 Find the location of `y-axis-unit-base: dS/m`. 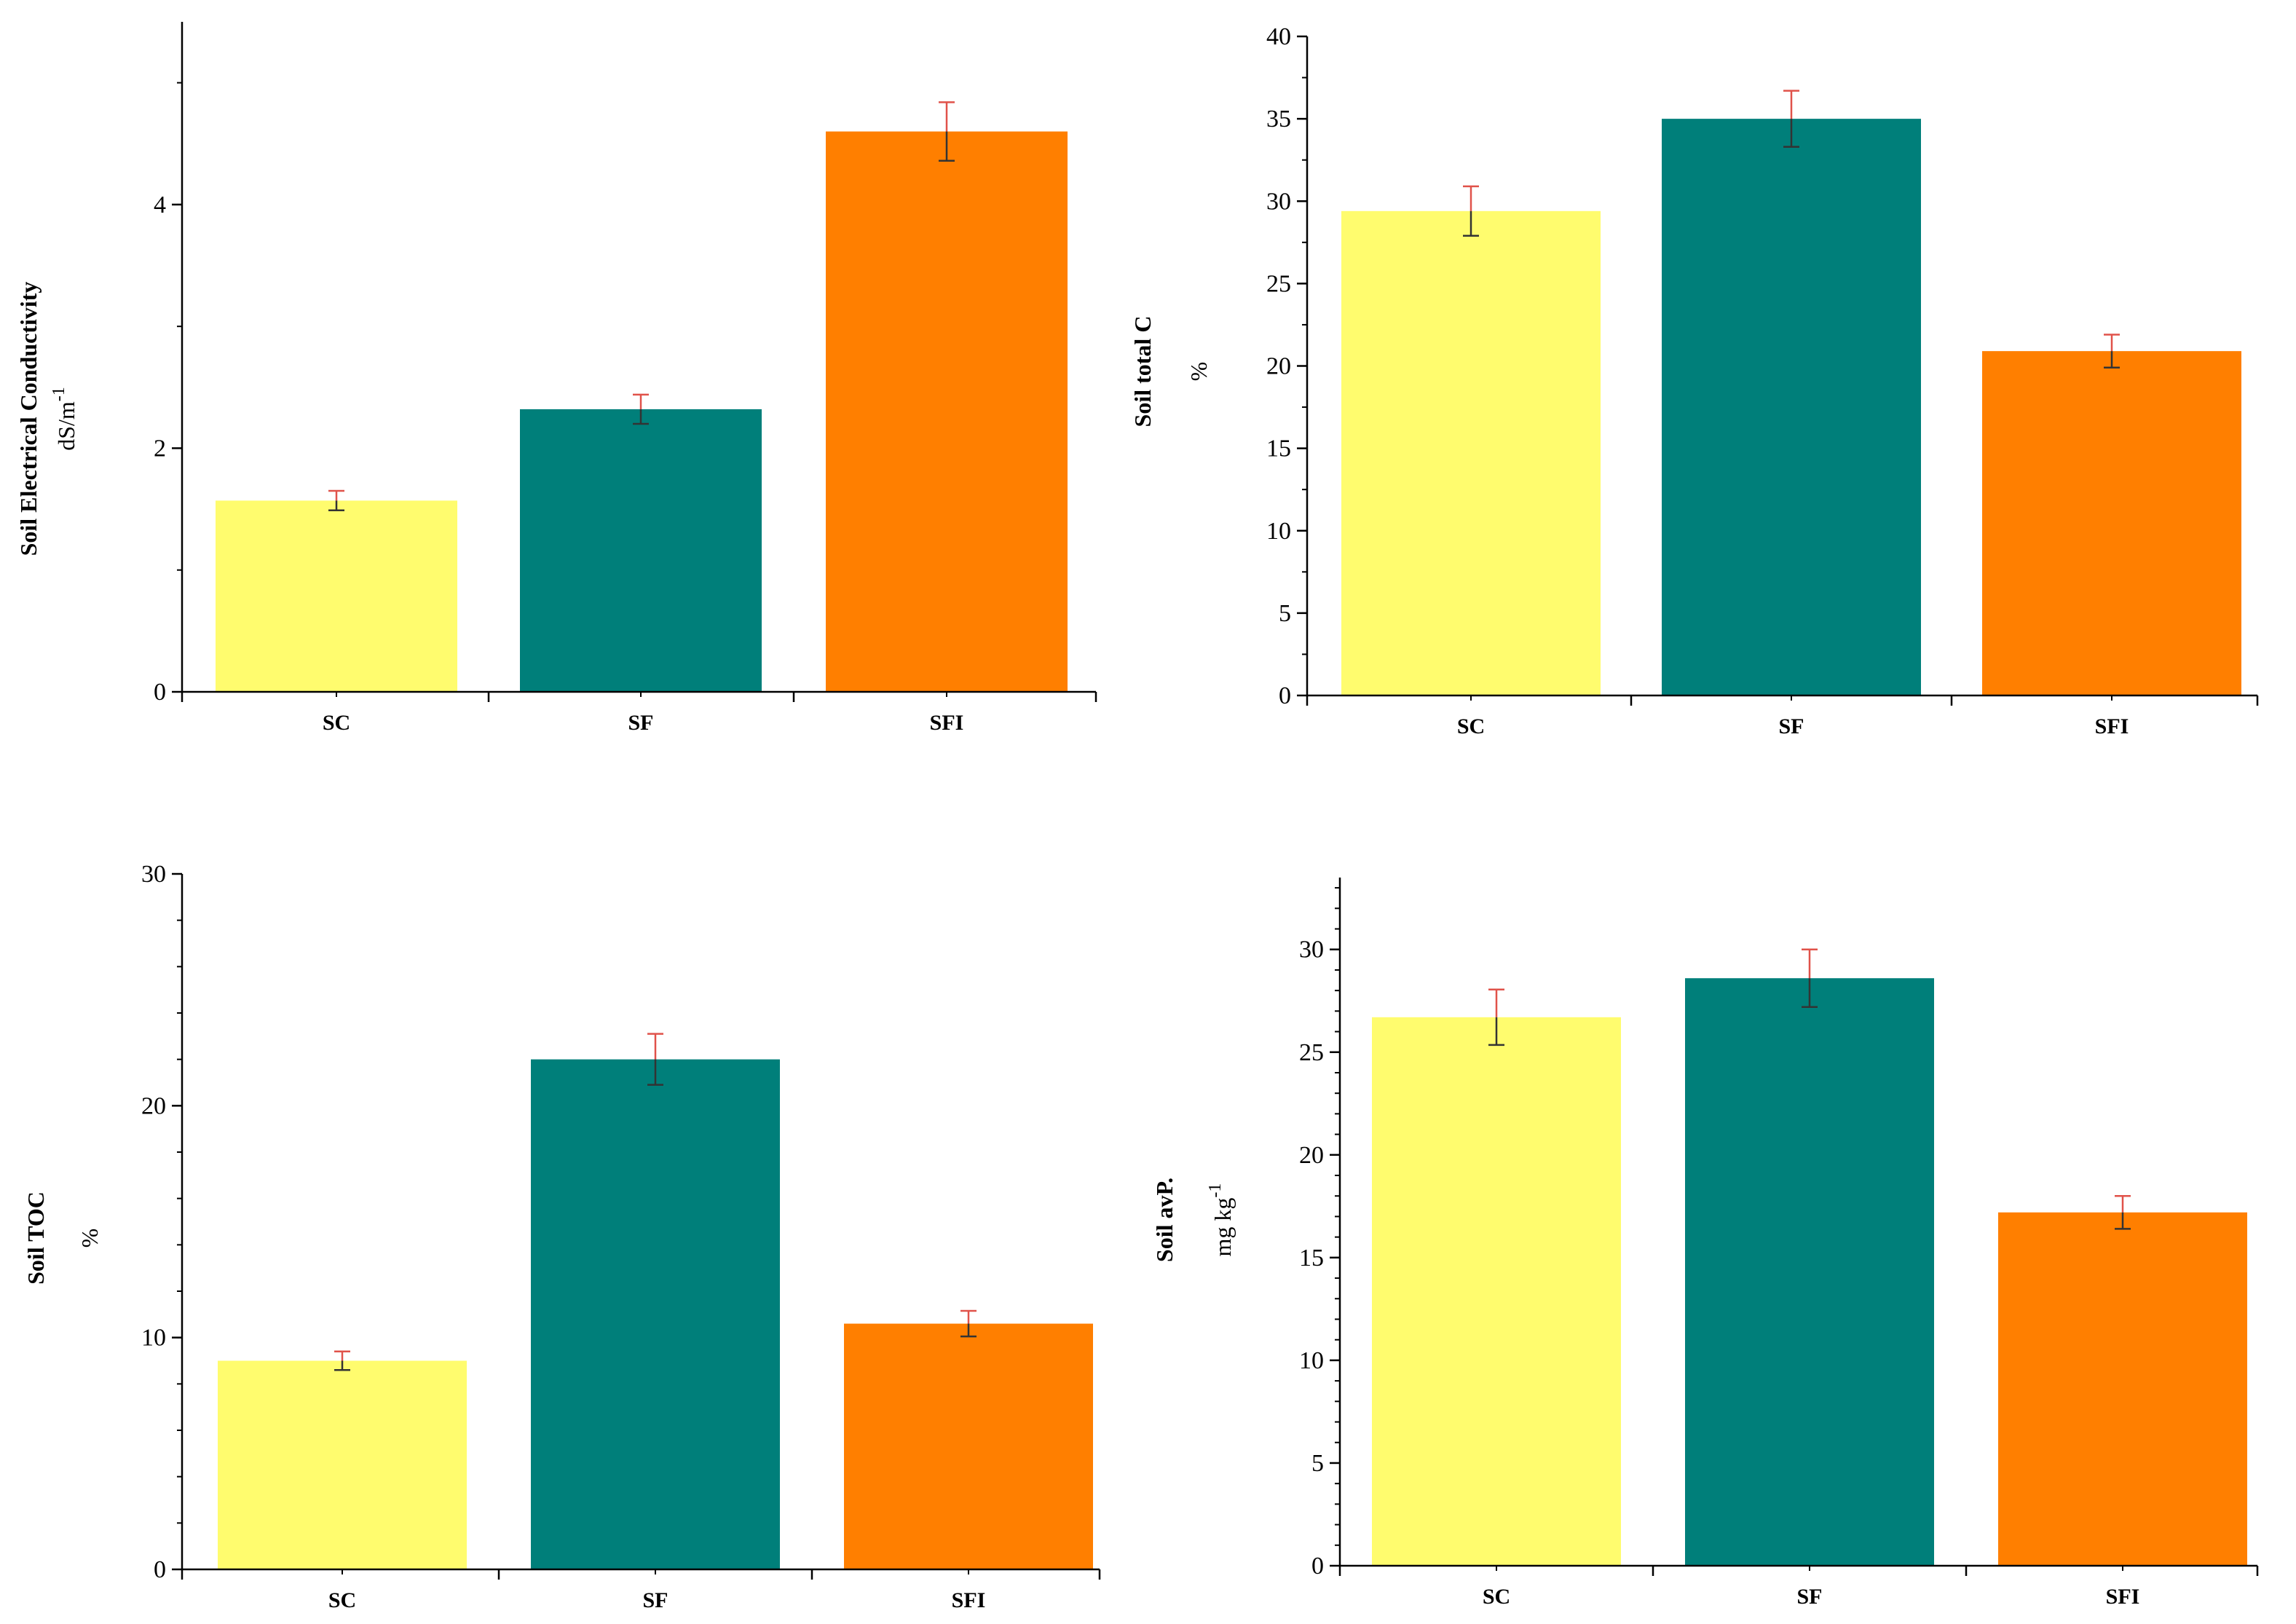

y-axis-unit-base: dS/m is located at coordinates (66, 426).